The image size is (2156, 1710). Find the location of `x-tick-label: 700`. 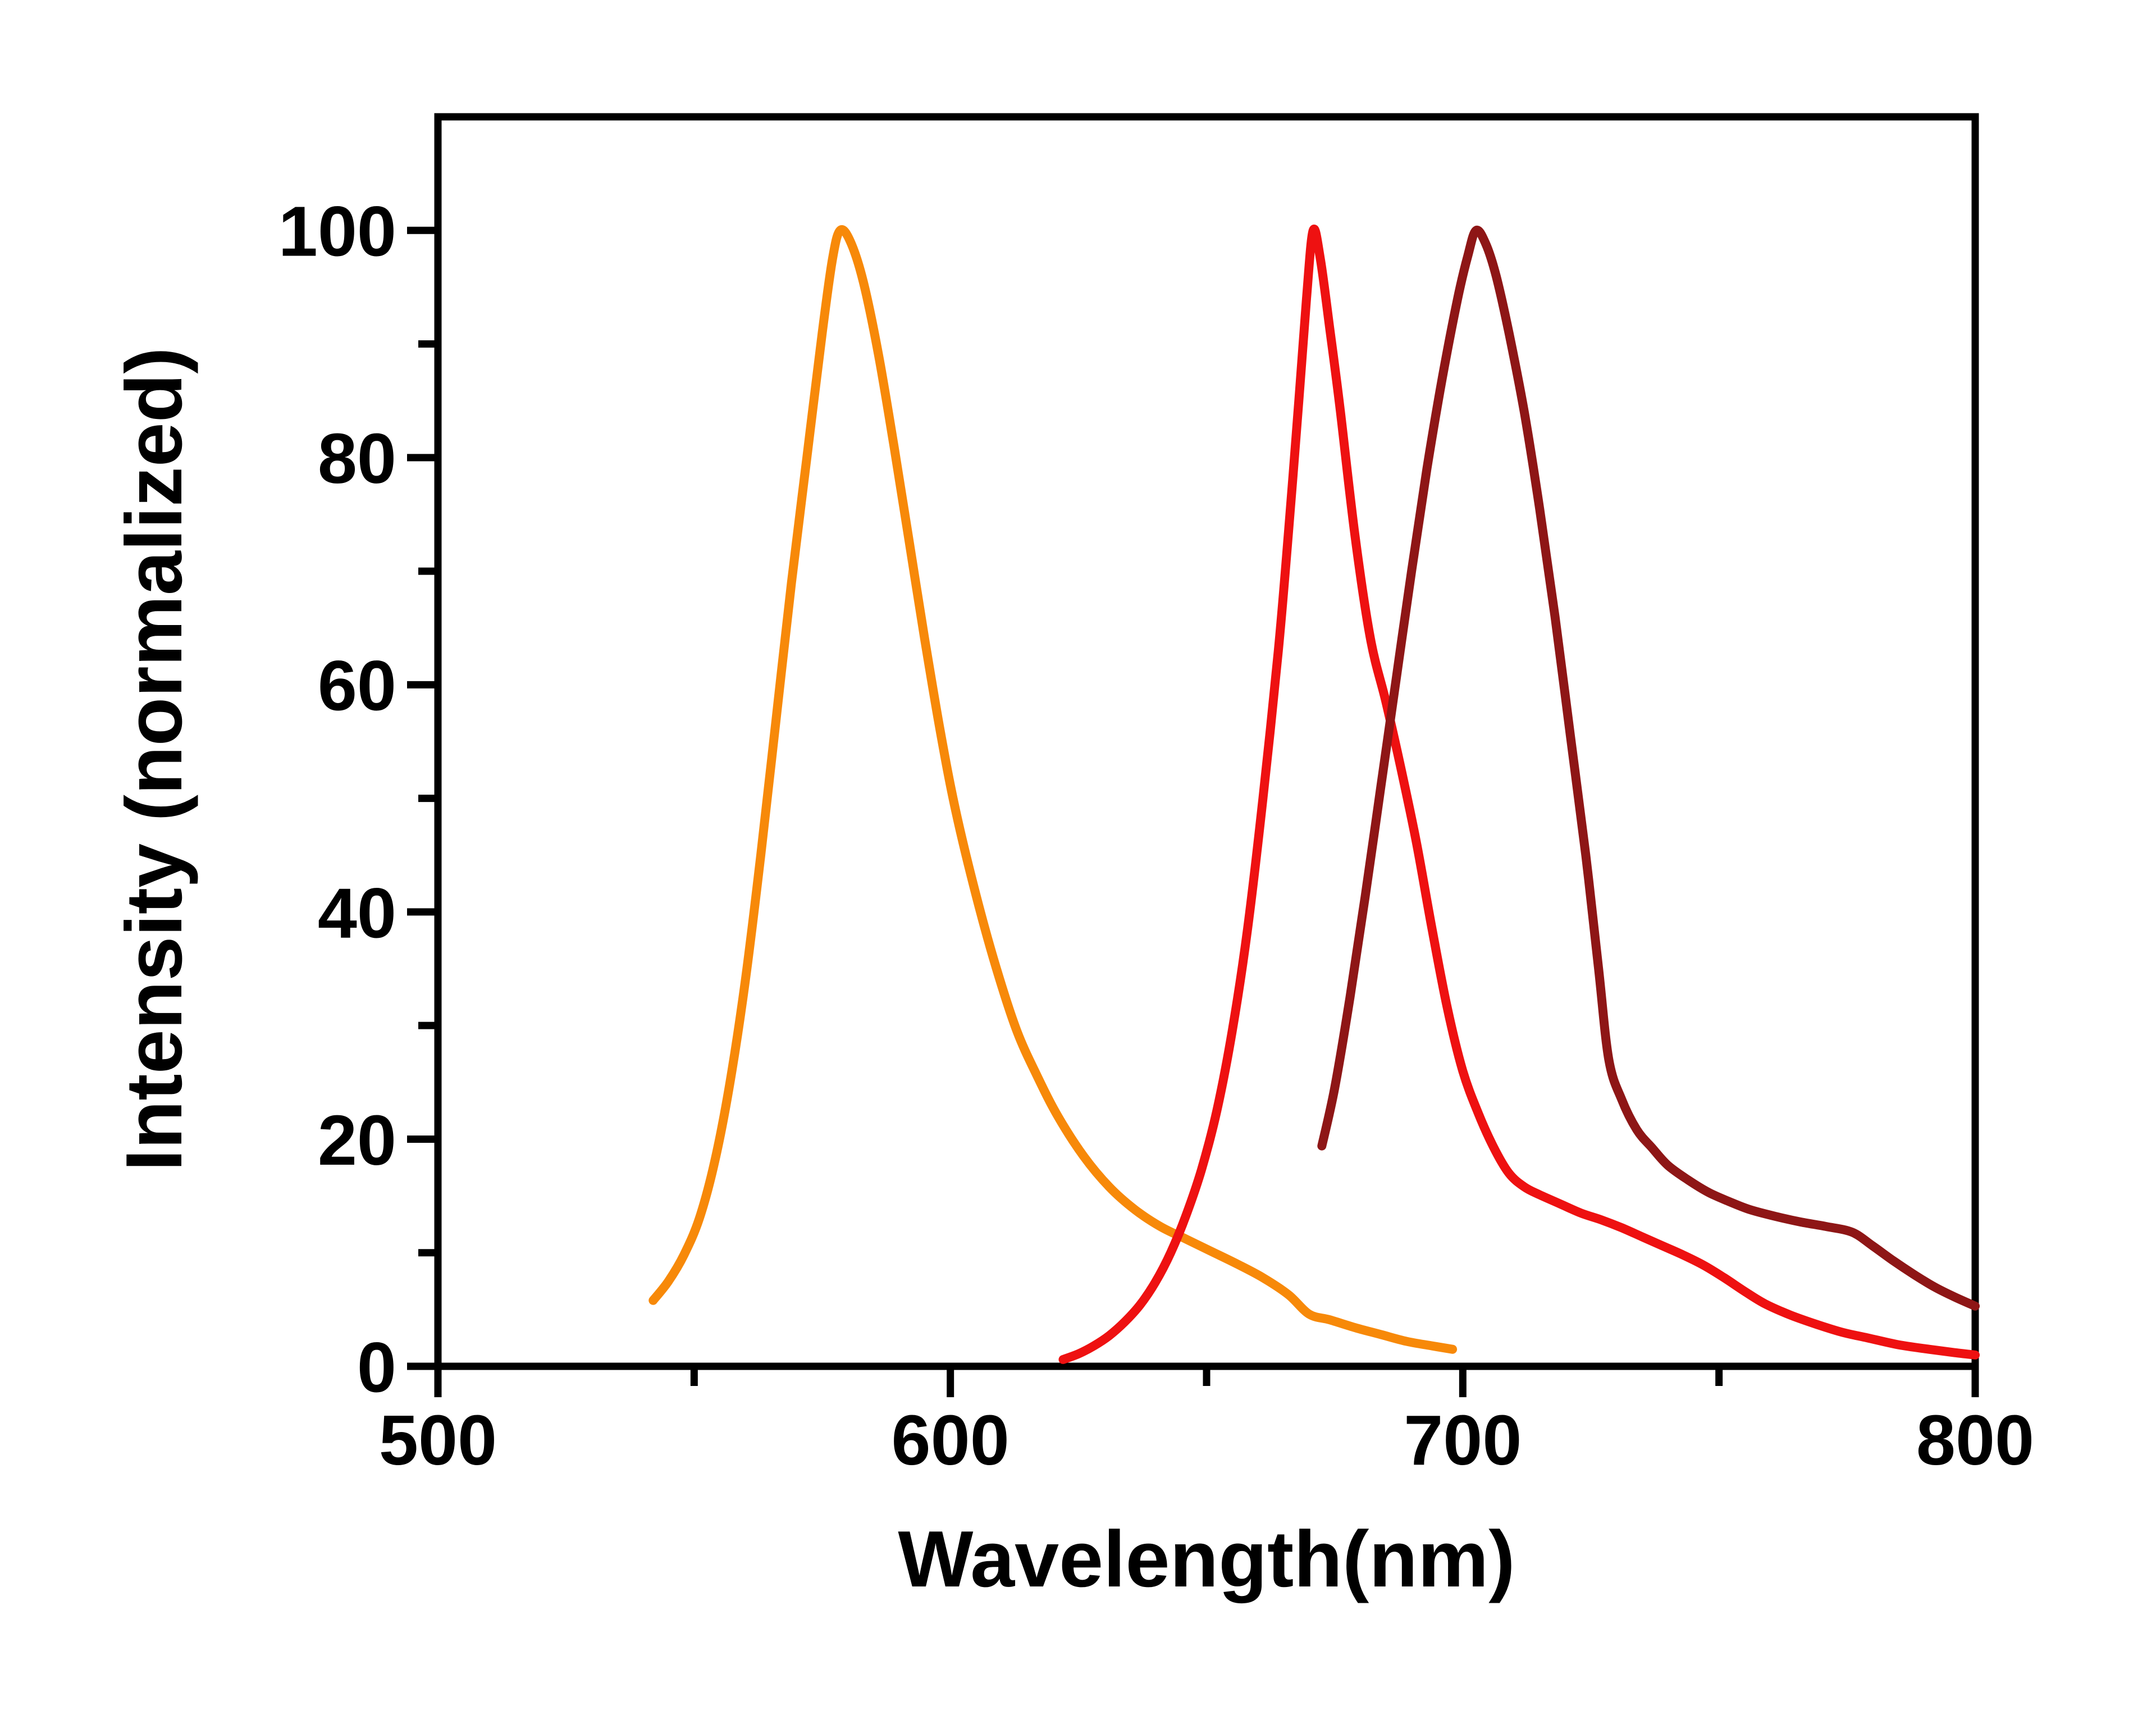

x-tick-label: 700 is located at coordinates (1463, 1440).